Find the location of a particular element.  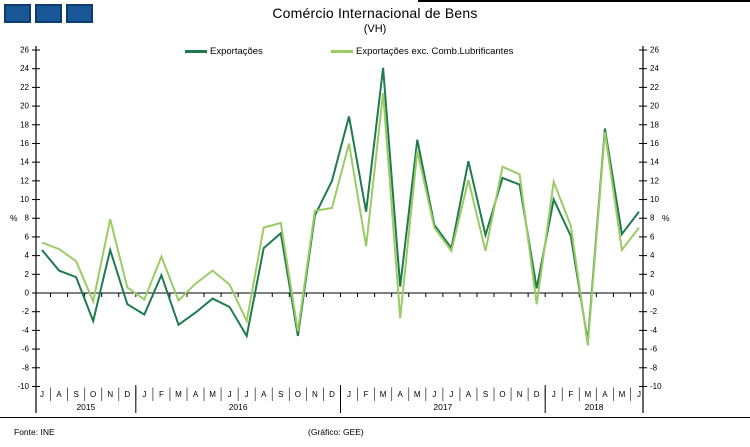

y-axis-label-right: -10 is located at coordinates (656, 386).